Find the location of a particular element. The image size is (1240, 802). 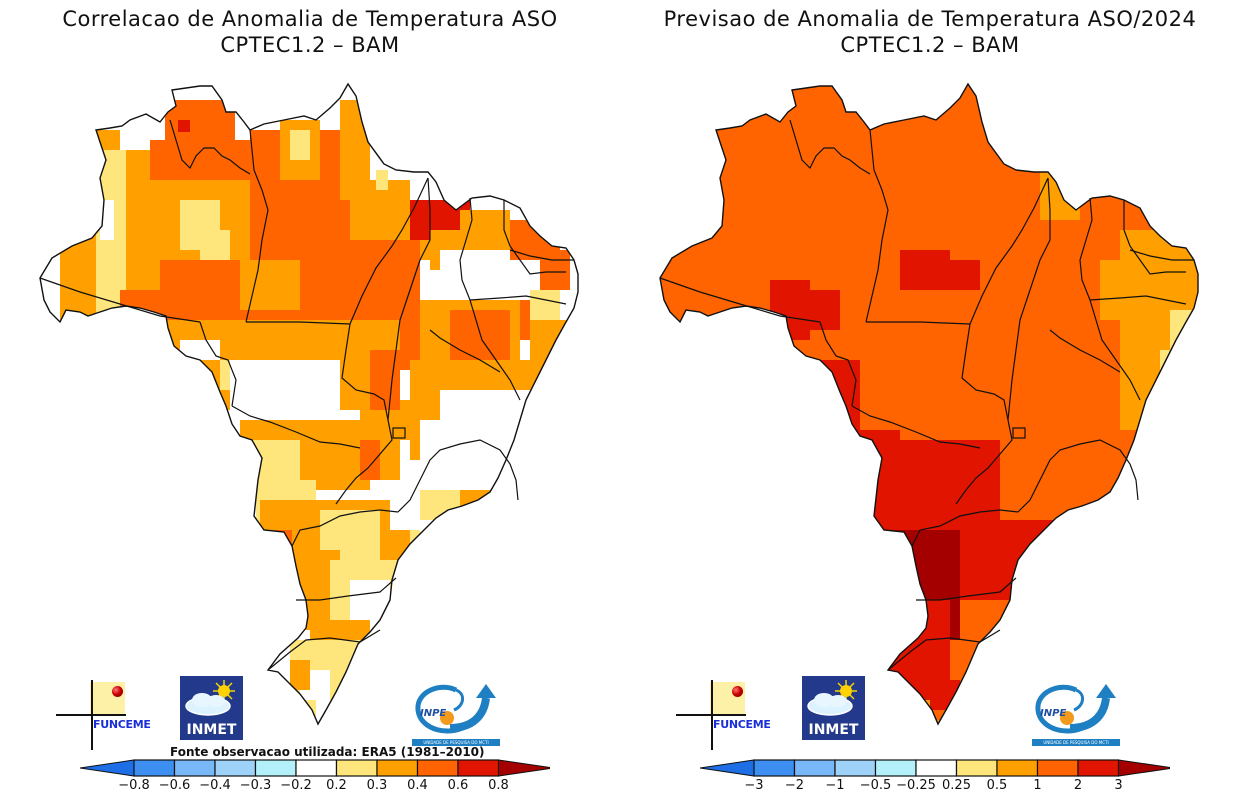

svg-text: INPE is located at coordinates (1053, 713).